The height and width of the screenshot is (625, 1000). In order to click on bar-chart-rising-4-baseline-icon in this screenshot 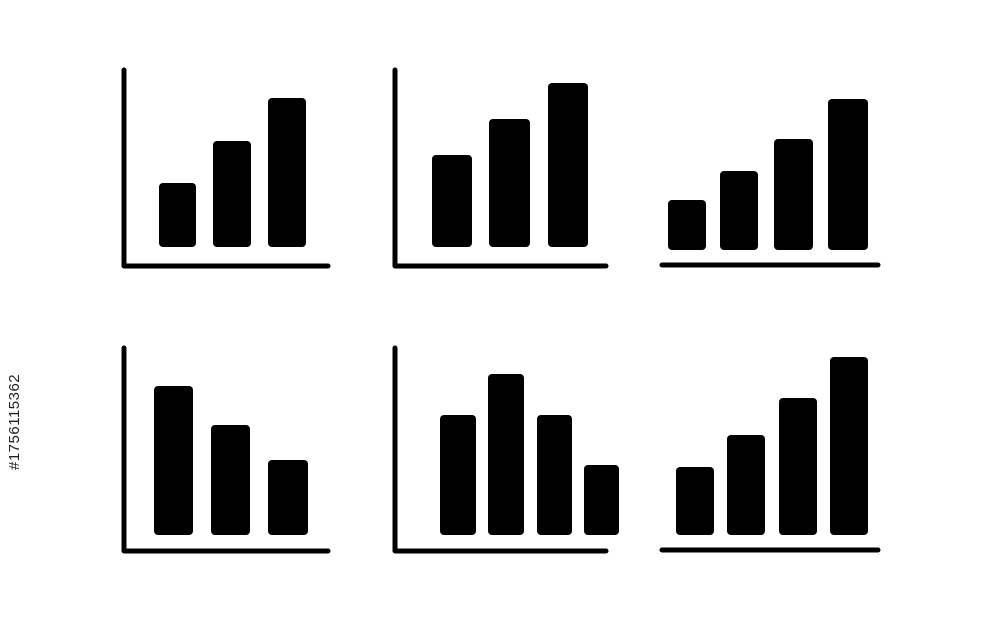, I will do `click(770, 183)`.